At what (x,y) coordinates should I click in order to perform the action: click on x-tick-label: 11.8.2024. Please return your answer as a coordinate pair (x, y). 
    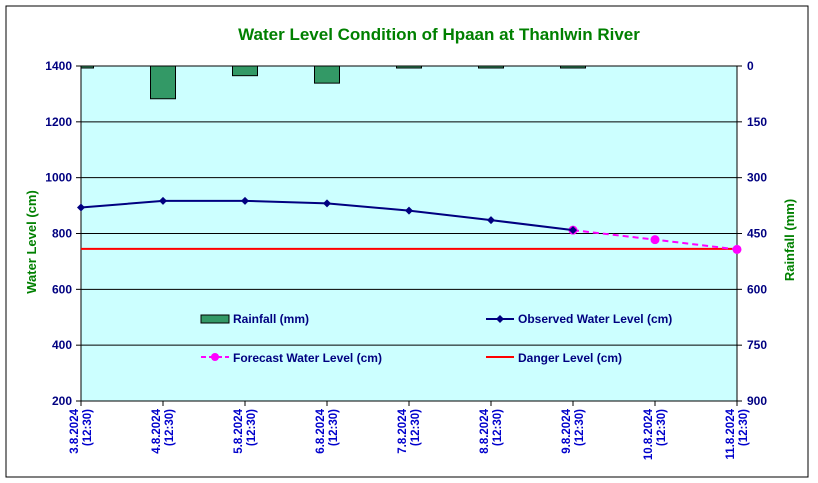
    Looking at the image, I should click on (731, 433).